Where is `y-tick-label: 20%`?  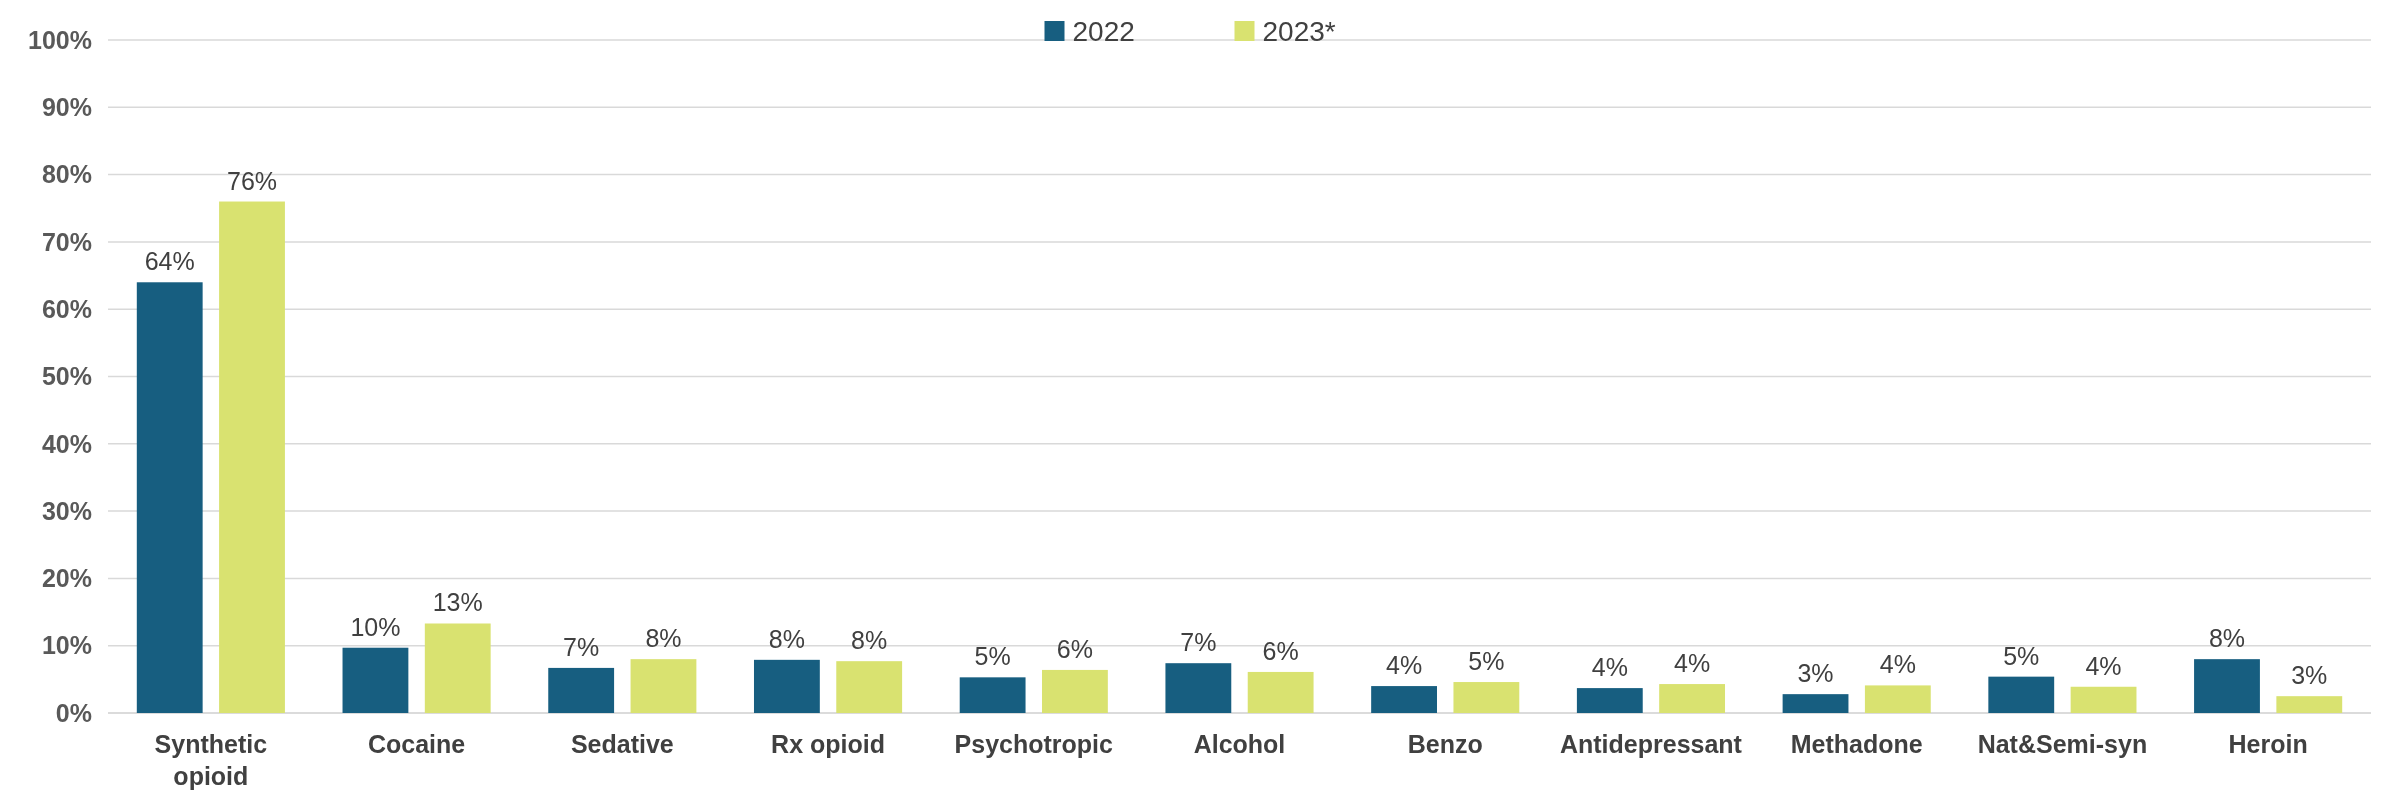 y-tick-label: 20% is located at coordinates (66, 578).